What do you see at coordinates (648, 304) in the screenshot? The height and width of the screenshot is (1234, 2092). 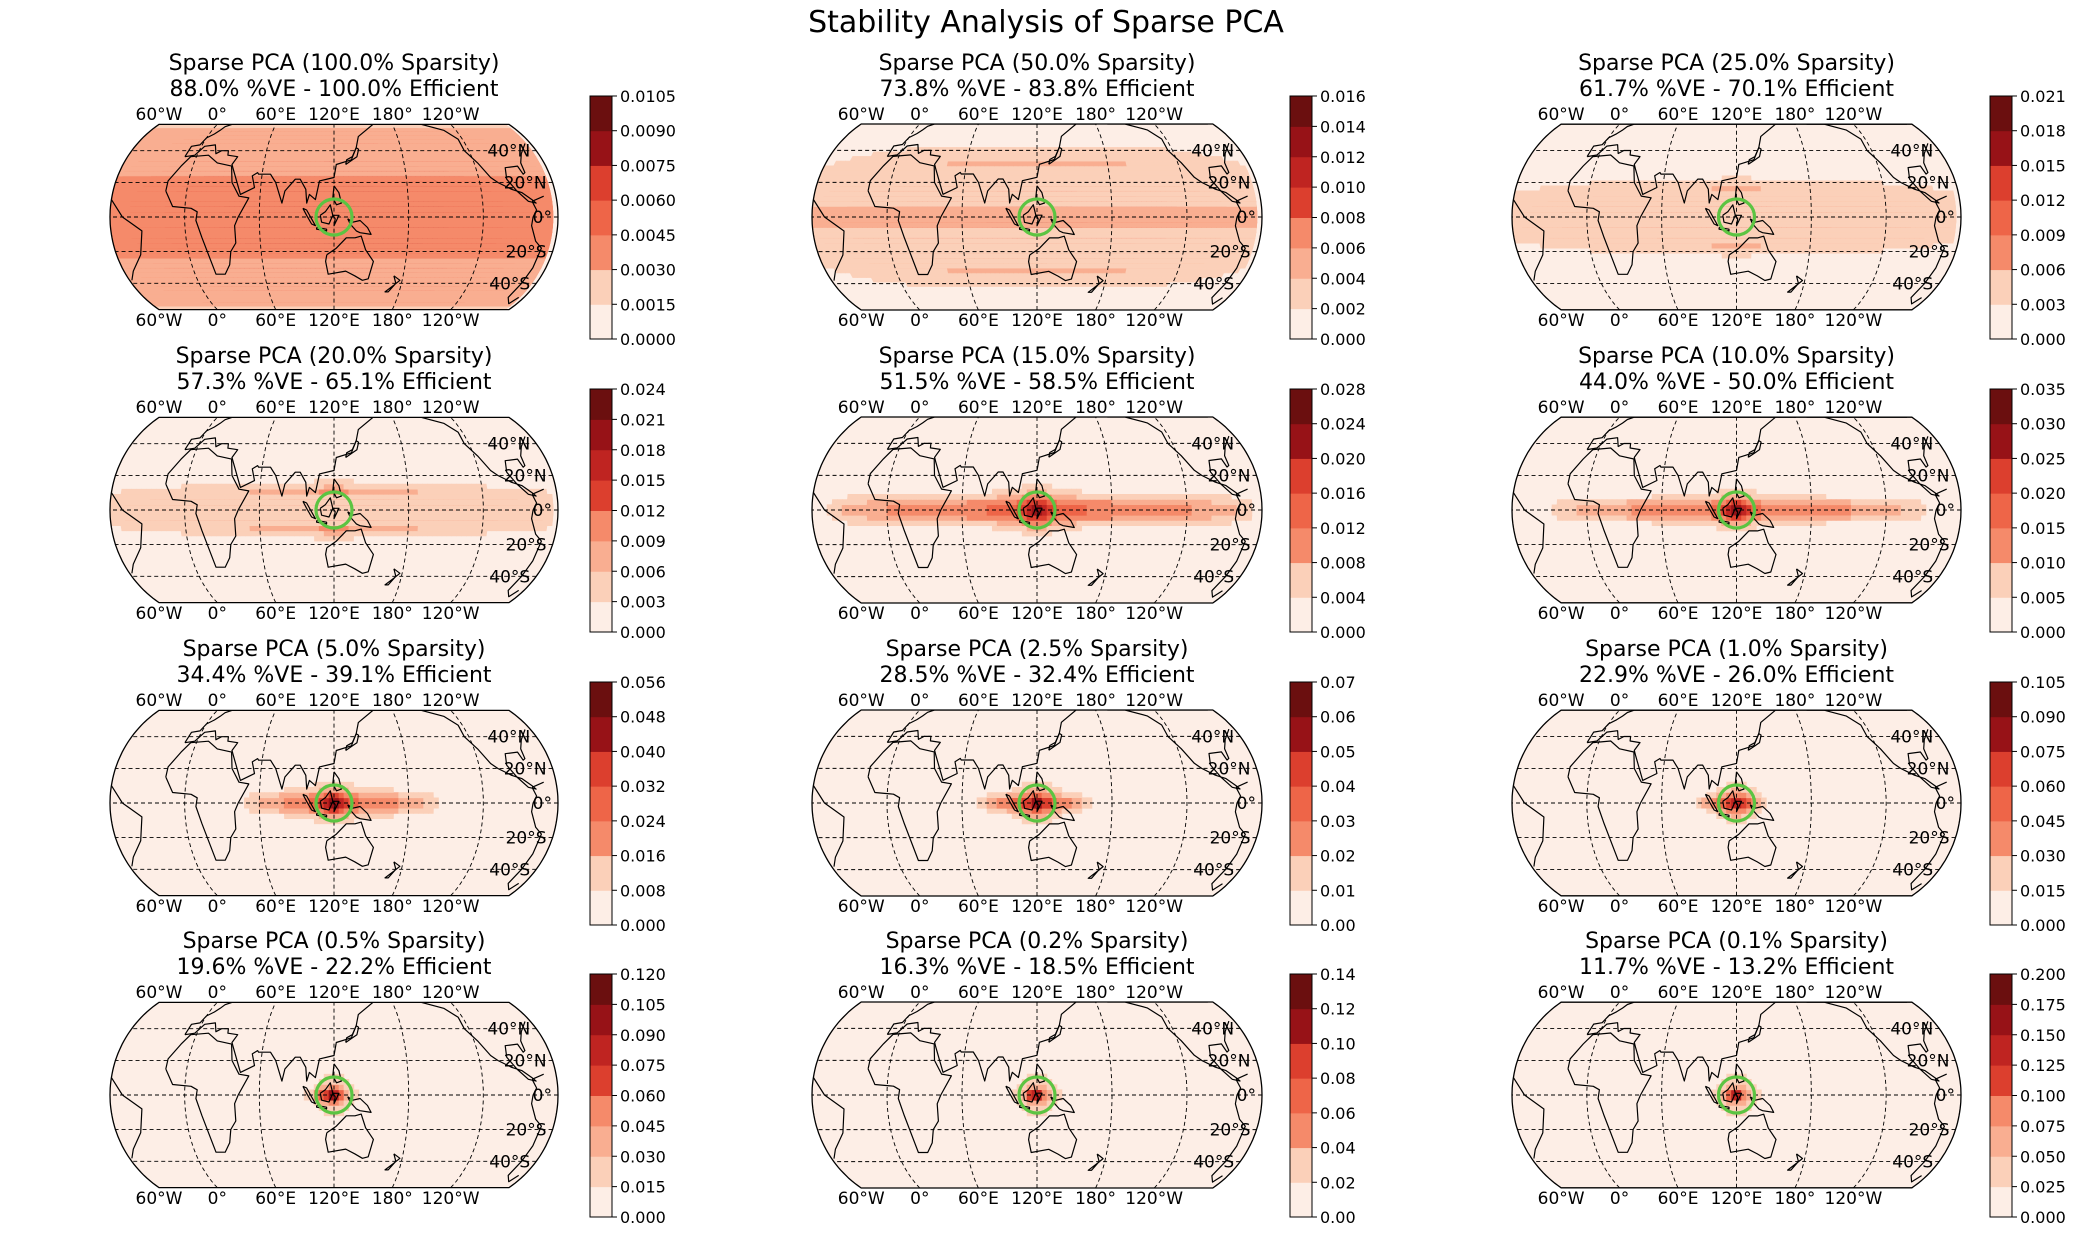 I see `colorbar-tick-label: 0.0015` at bounding box center [648, 304].